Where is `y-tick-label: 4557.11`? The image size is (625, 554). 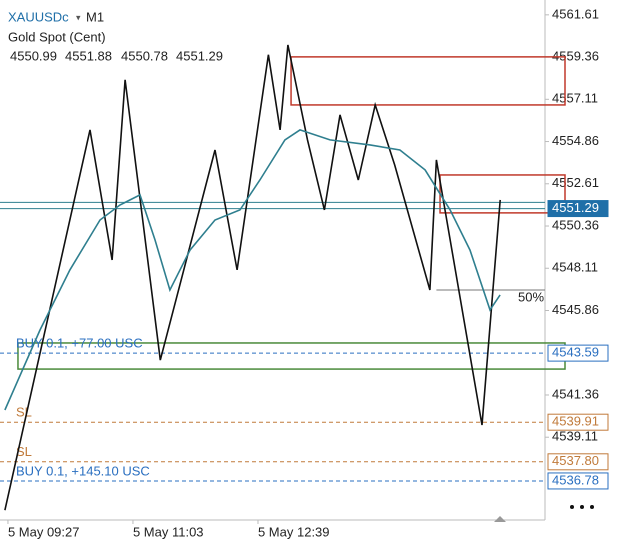 y-tick-label: 4557.11 is located at coordinates (575, 98).